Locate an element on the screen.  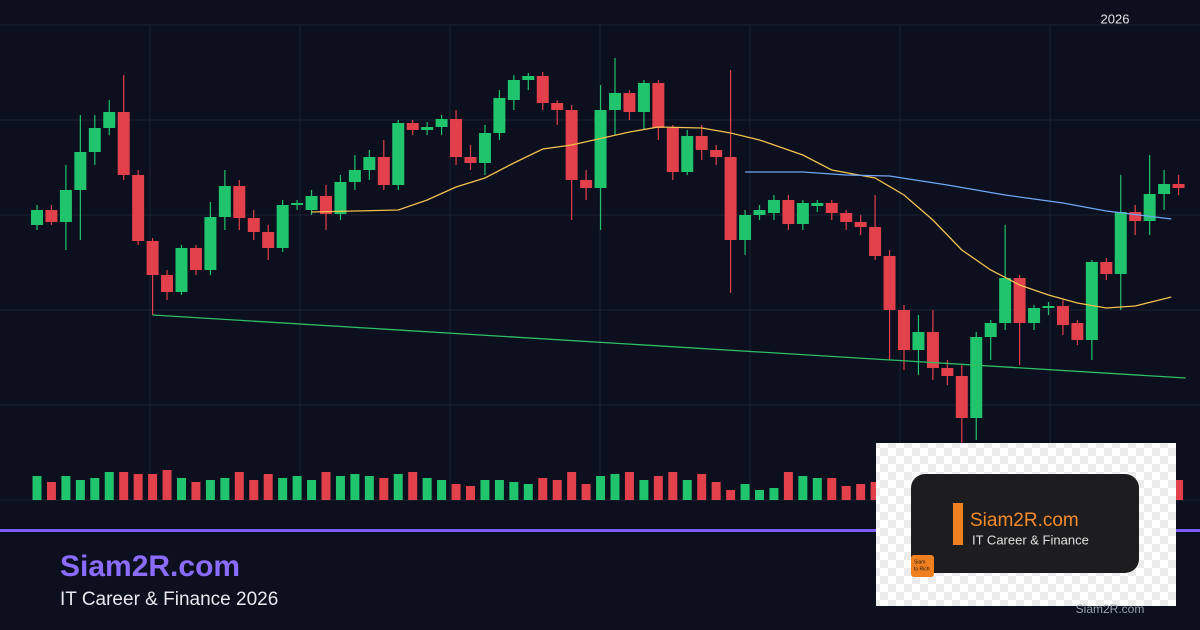
badge-brand: Siam2R.com is located at coordinates (1024, 520).